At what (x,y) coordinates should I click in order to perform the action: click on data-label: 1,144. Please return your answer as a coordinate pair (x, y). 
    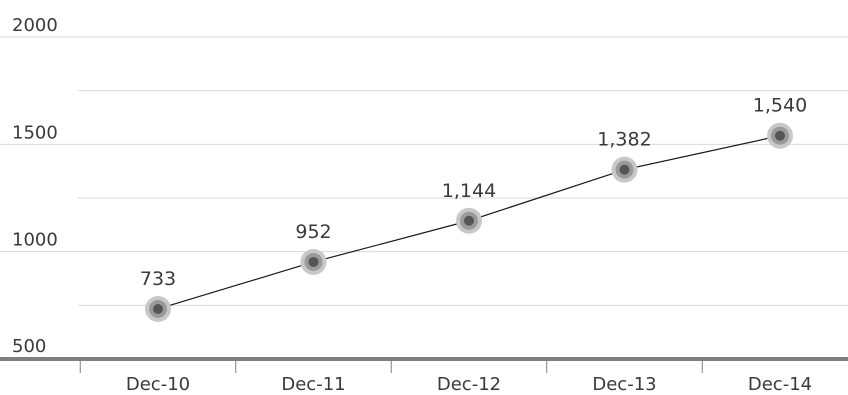
    Looking at the image, I should click on (469, 191).